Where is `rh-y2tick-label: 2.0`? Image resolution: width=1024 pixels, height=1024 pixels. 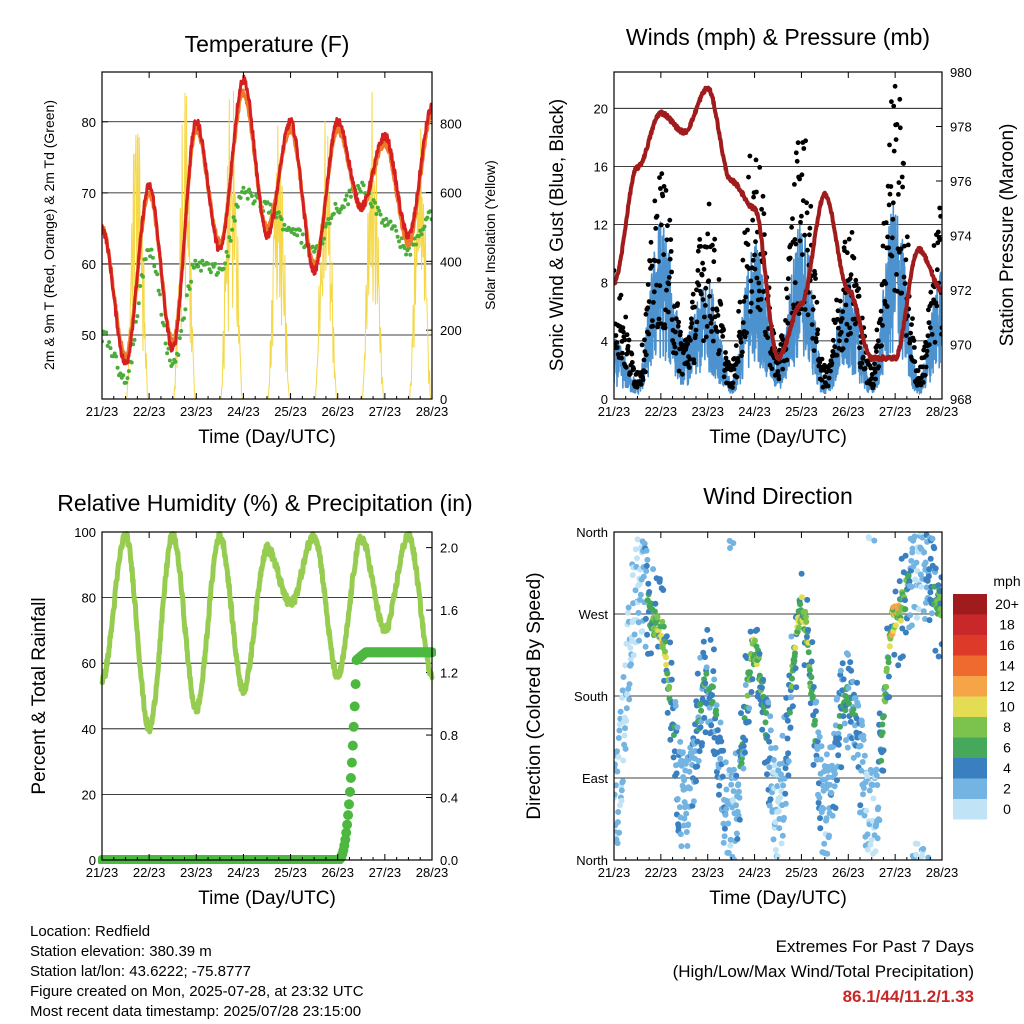 rh-y2tick-label: 2.0 is located at coordinates (449, 548).